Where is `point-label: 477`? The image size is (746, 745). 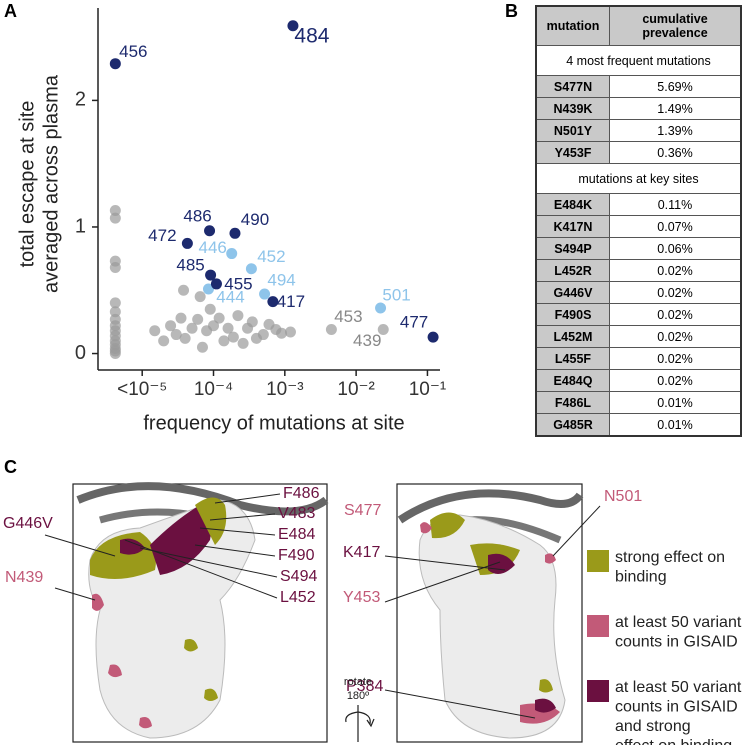
point-label: 477 is located at coordinates (414, 322).